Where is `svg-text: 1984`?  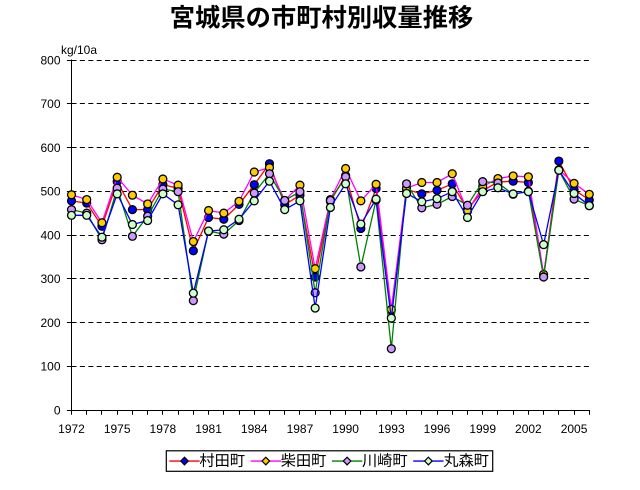
svg-text: 1984 is located at coordinates (254, 429).